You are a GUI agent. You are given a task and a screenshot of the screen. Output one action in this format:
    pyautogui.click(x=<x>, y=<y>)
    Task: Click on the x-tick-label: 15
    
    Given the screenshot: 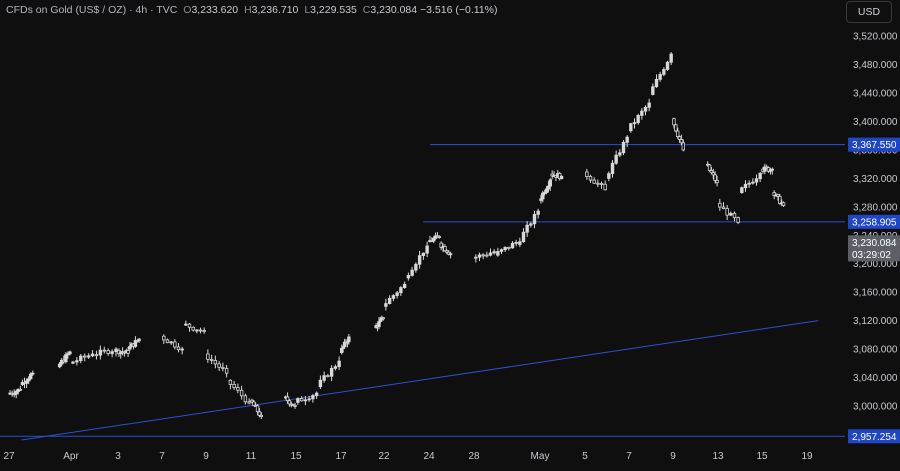 What is the action you would take?
    pyautogui.click(x=762, y=456)
    